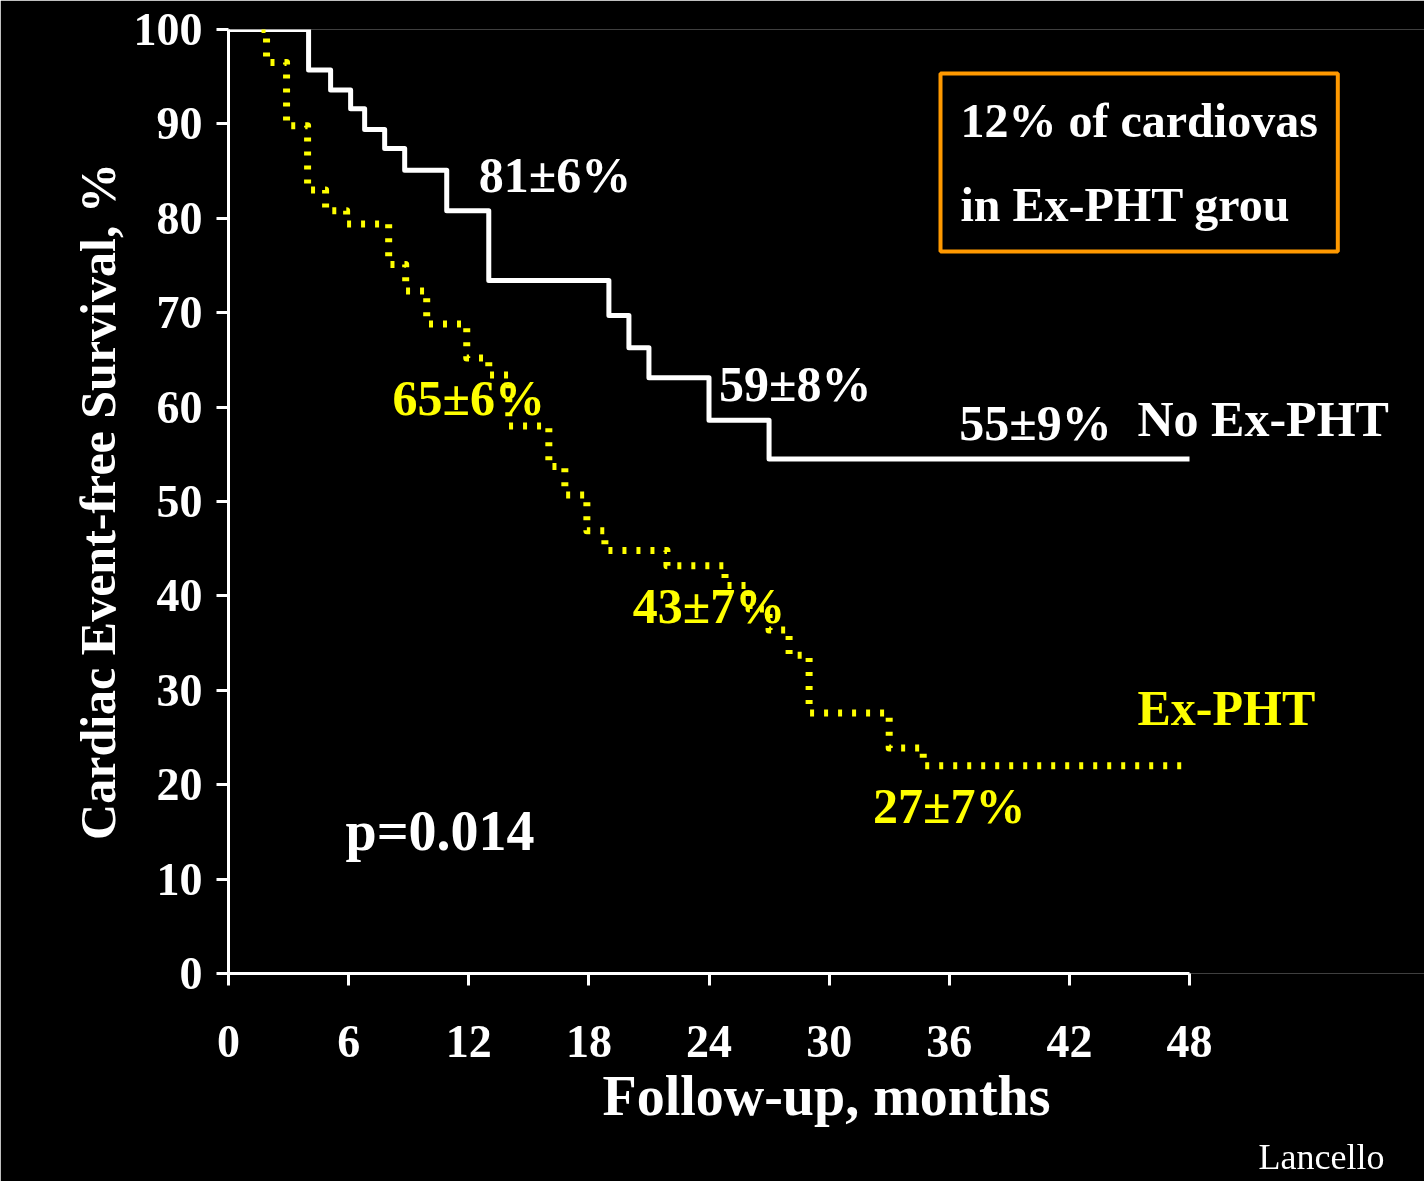 The width and height of the screenshot is (1424, 1181). I want to click on y-tick-label: 20, so click(179, 785).